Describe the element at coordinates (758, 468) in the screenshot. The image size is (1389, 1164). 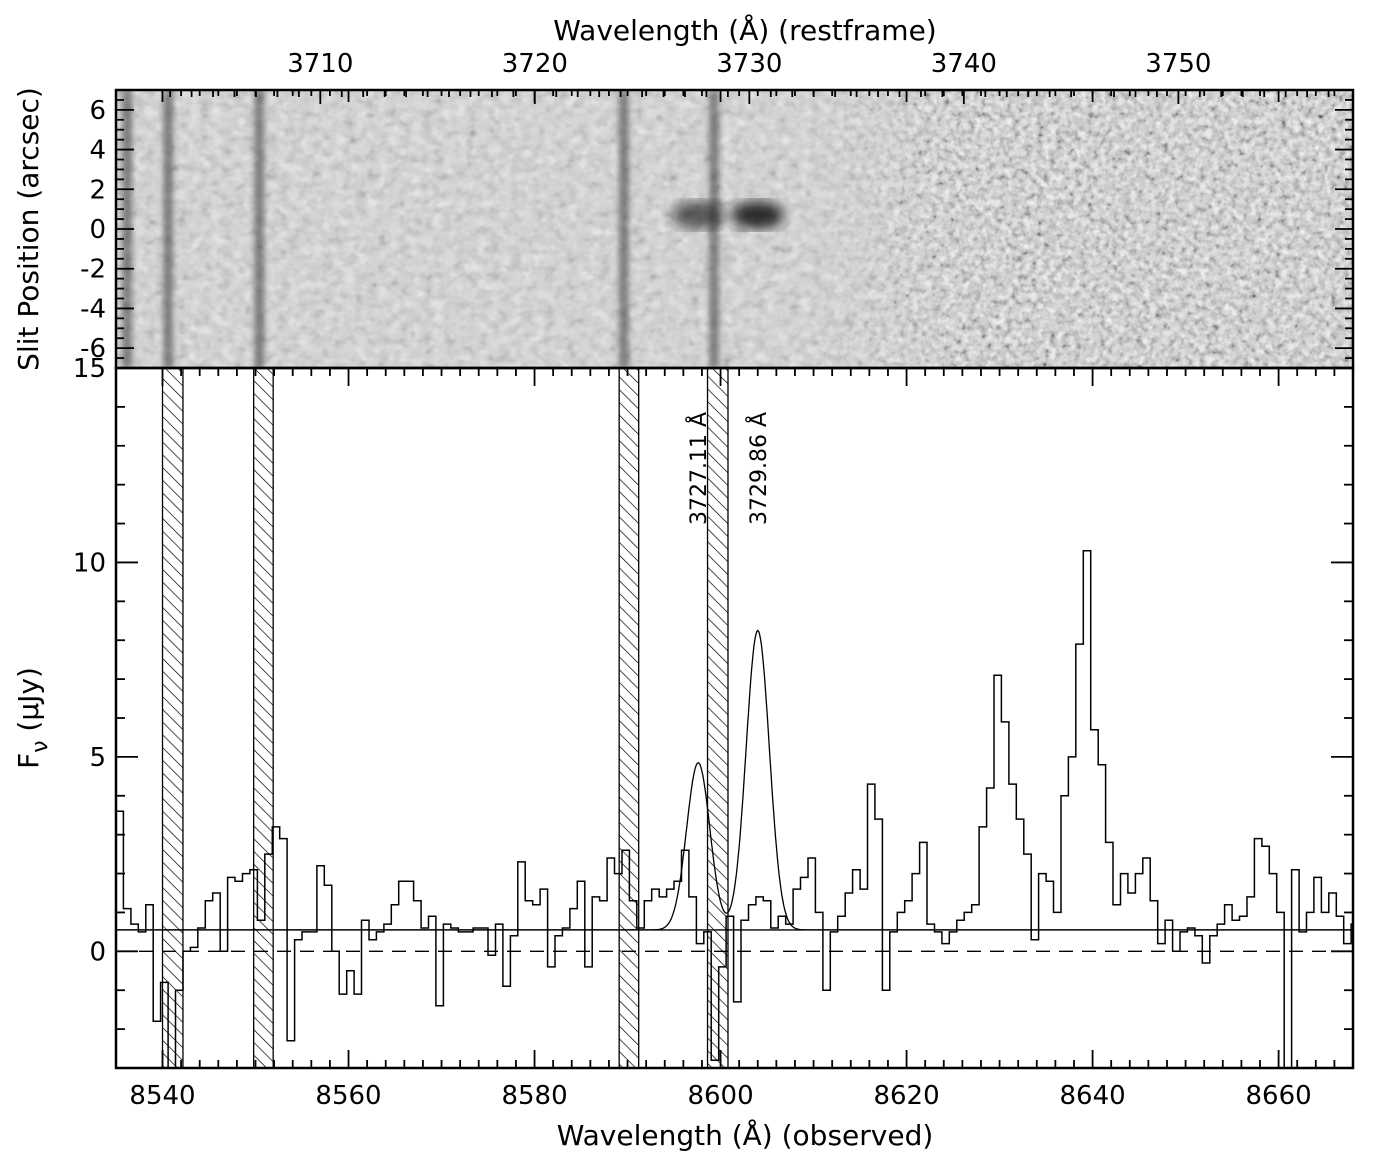
I see `emission-line-label: 3729.86 Å` at that location.